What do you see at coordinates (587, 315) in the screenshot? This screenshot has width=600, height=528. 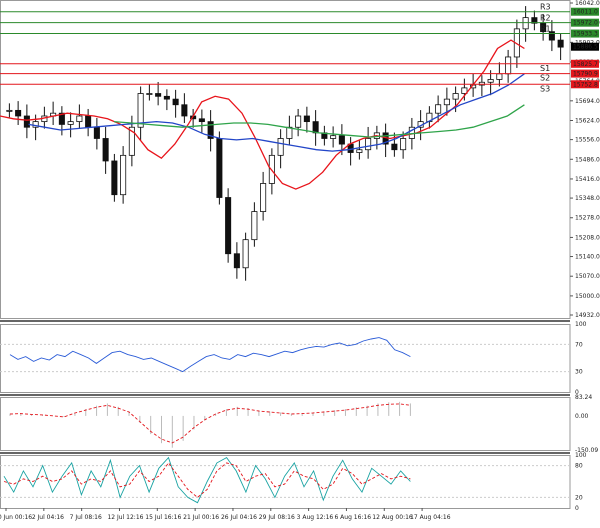 I see `y-tick-label: 14932.0` at bounding box center [587, 315].